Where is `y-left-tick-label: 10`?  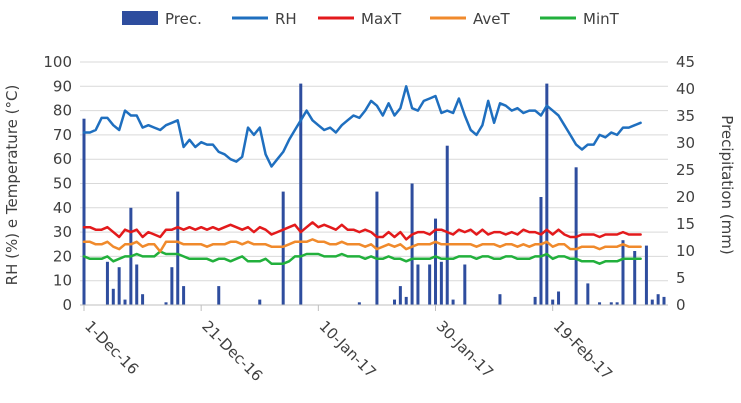
y-left-tick-label: 10 is located at coordinates (62, 281).